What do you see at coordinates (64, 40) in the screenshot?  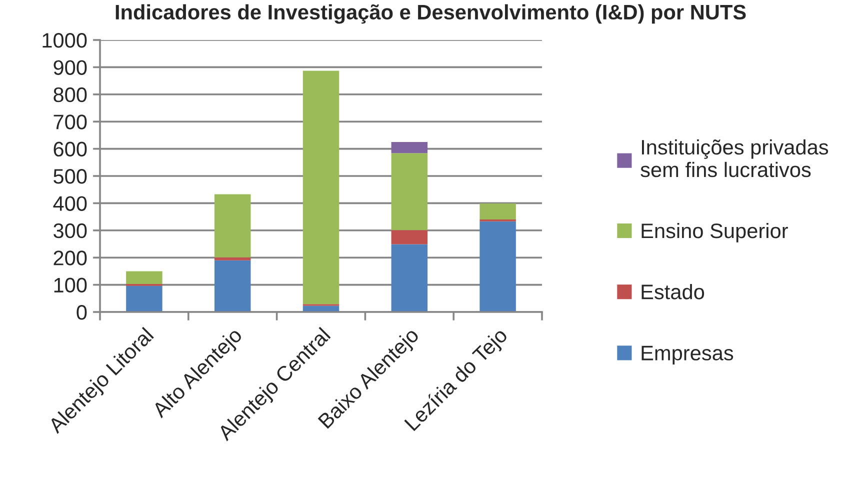 I see `y-tick-label: 1000` at bounding box center [64, 40].